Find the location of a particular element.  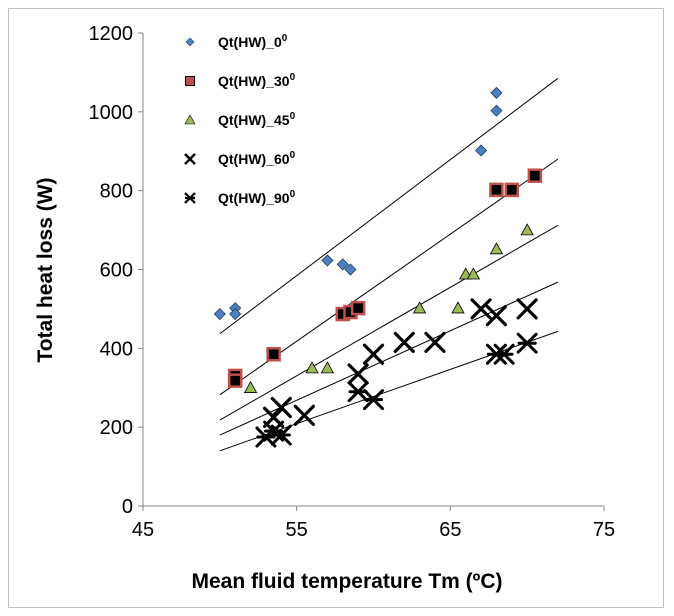

legend-marker-star is located at coordinates (190, 198).